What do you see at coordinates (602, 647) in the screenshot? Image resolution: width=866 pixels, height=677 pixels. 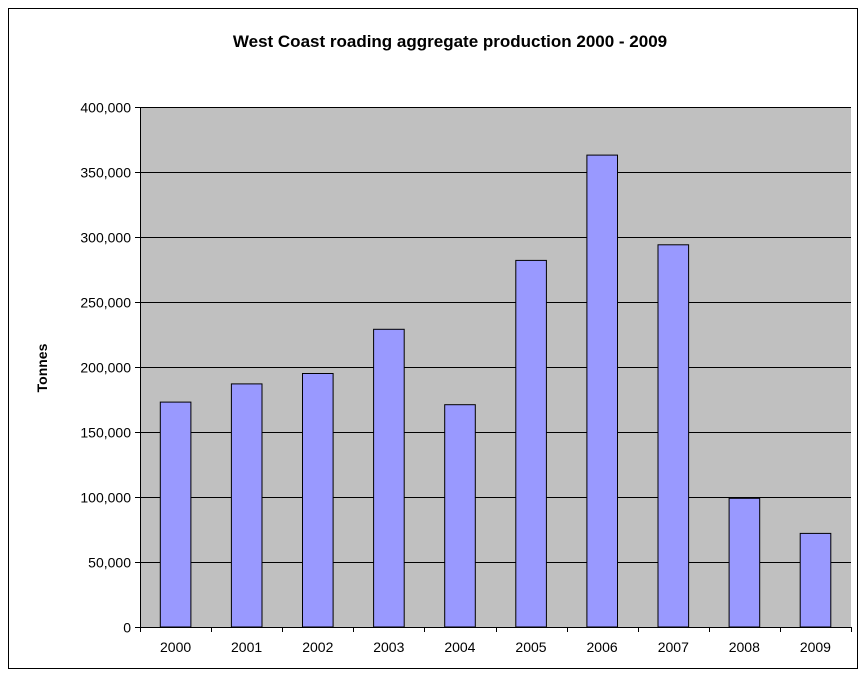 I see `x-tick-label: 2006` at bounding box center [602, 647].